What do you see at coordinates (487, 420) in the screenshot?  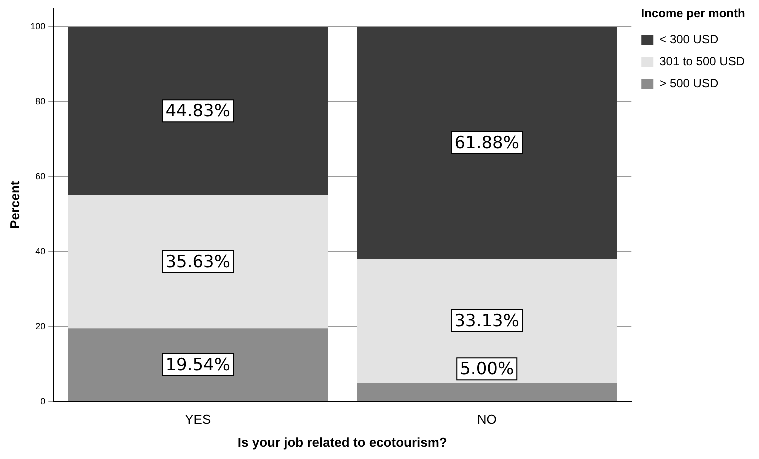 I see `x-tick-label: NO` at bounding box center [487, 420].